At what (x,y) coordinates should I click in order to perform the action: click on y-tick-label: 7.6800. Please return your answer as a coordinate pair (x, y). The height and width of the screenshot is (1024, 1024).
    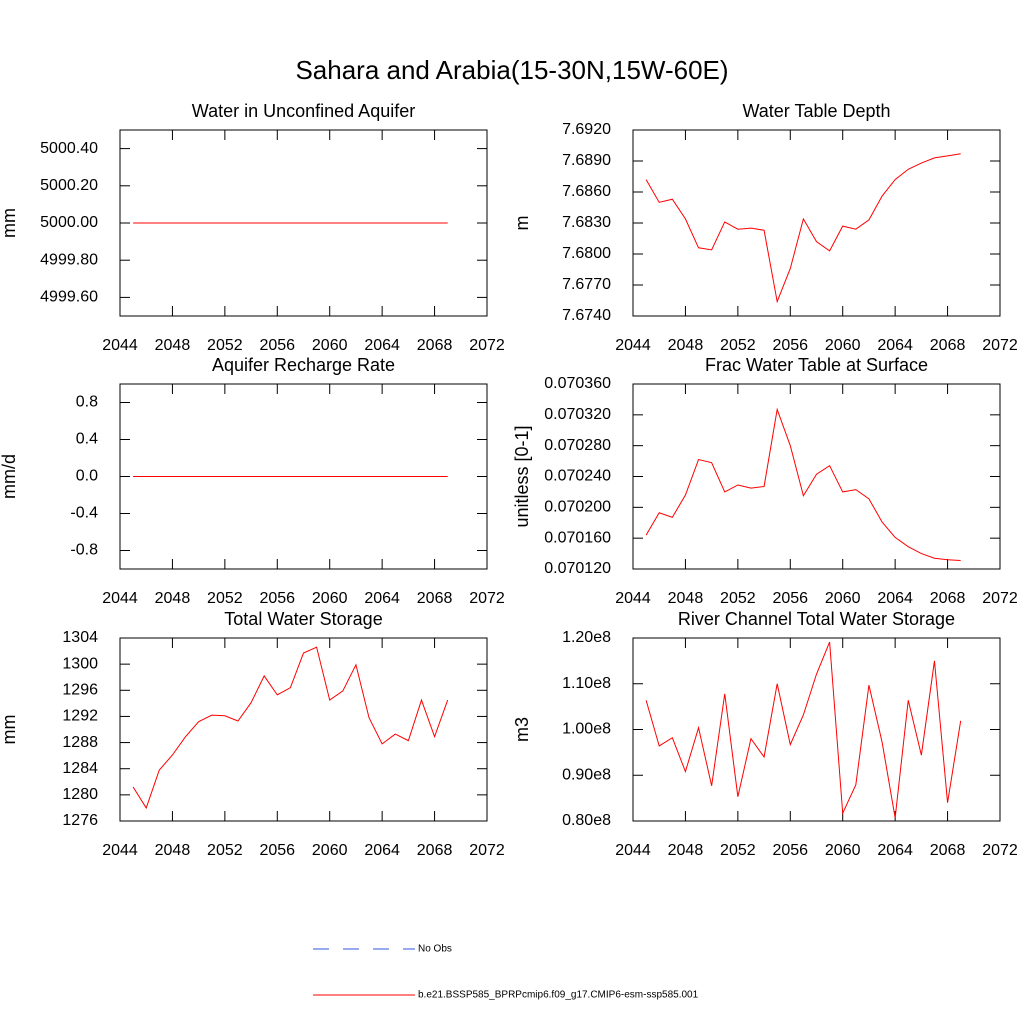
    Looking at the image, I should click on (586, 253).